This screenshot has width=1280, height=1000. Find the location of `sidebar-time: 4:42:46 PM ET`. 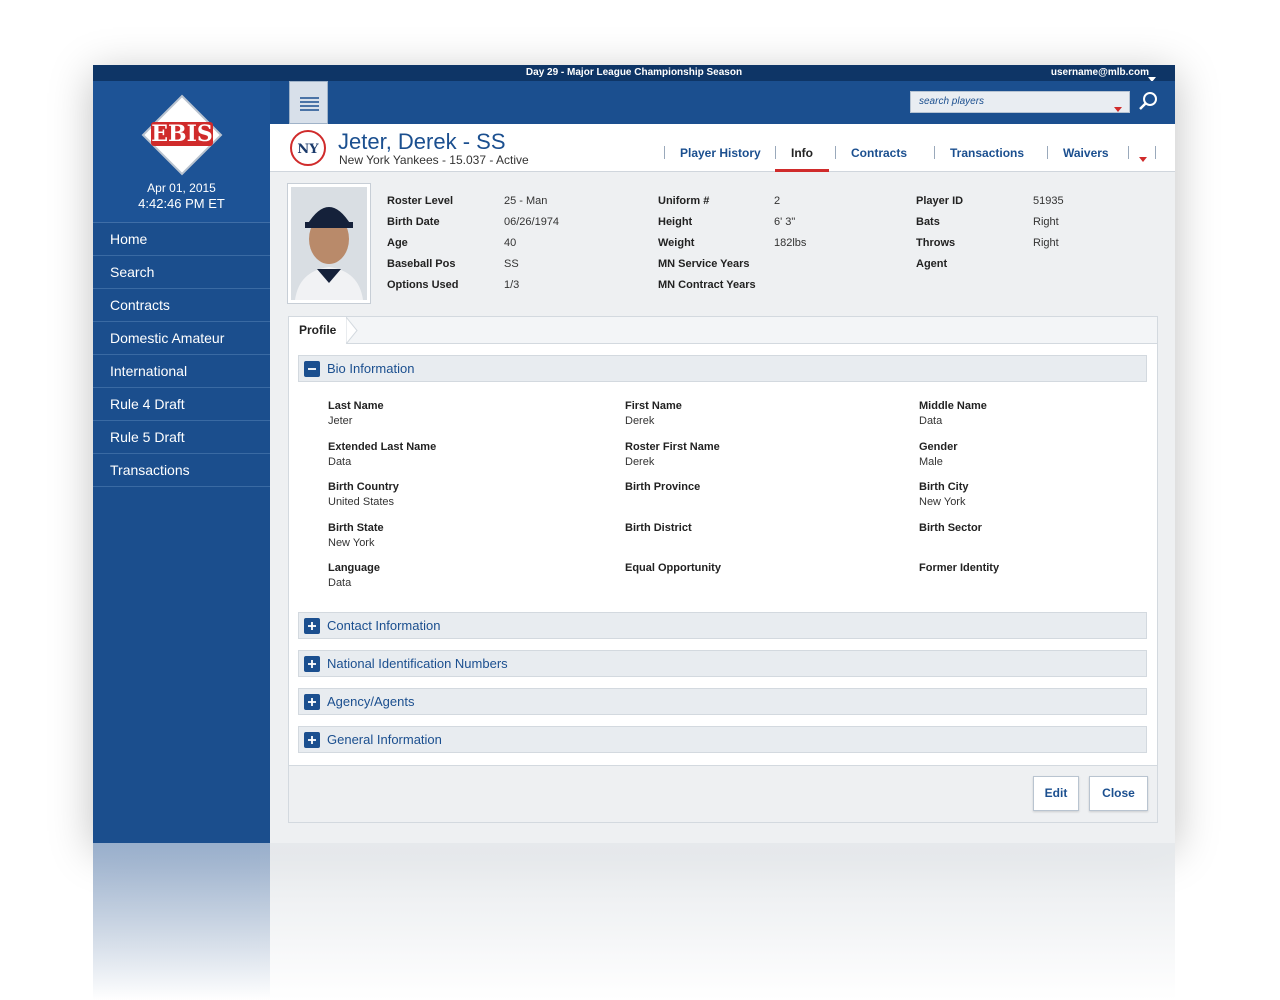

sidebar-time: 4:42:46 PM ET is located at coordinates (181, 203).